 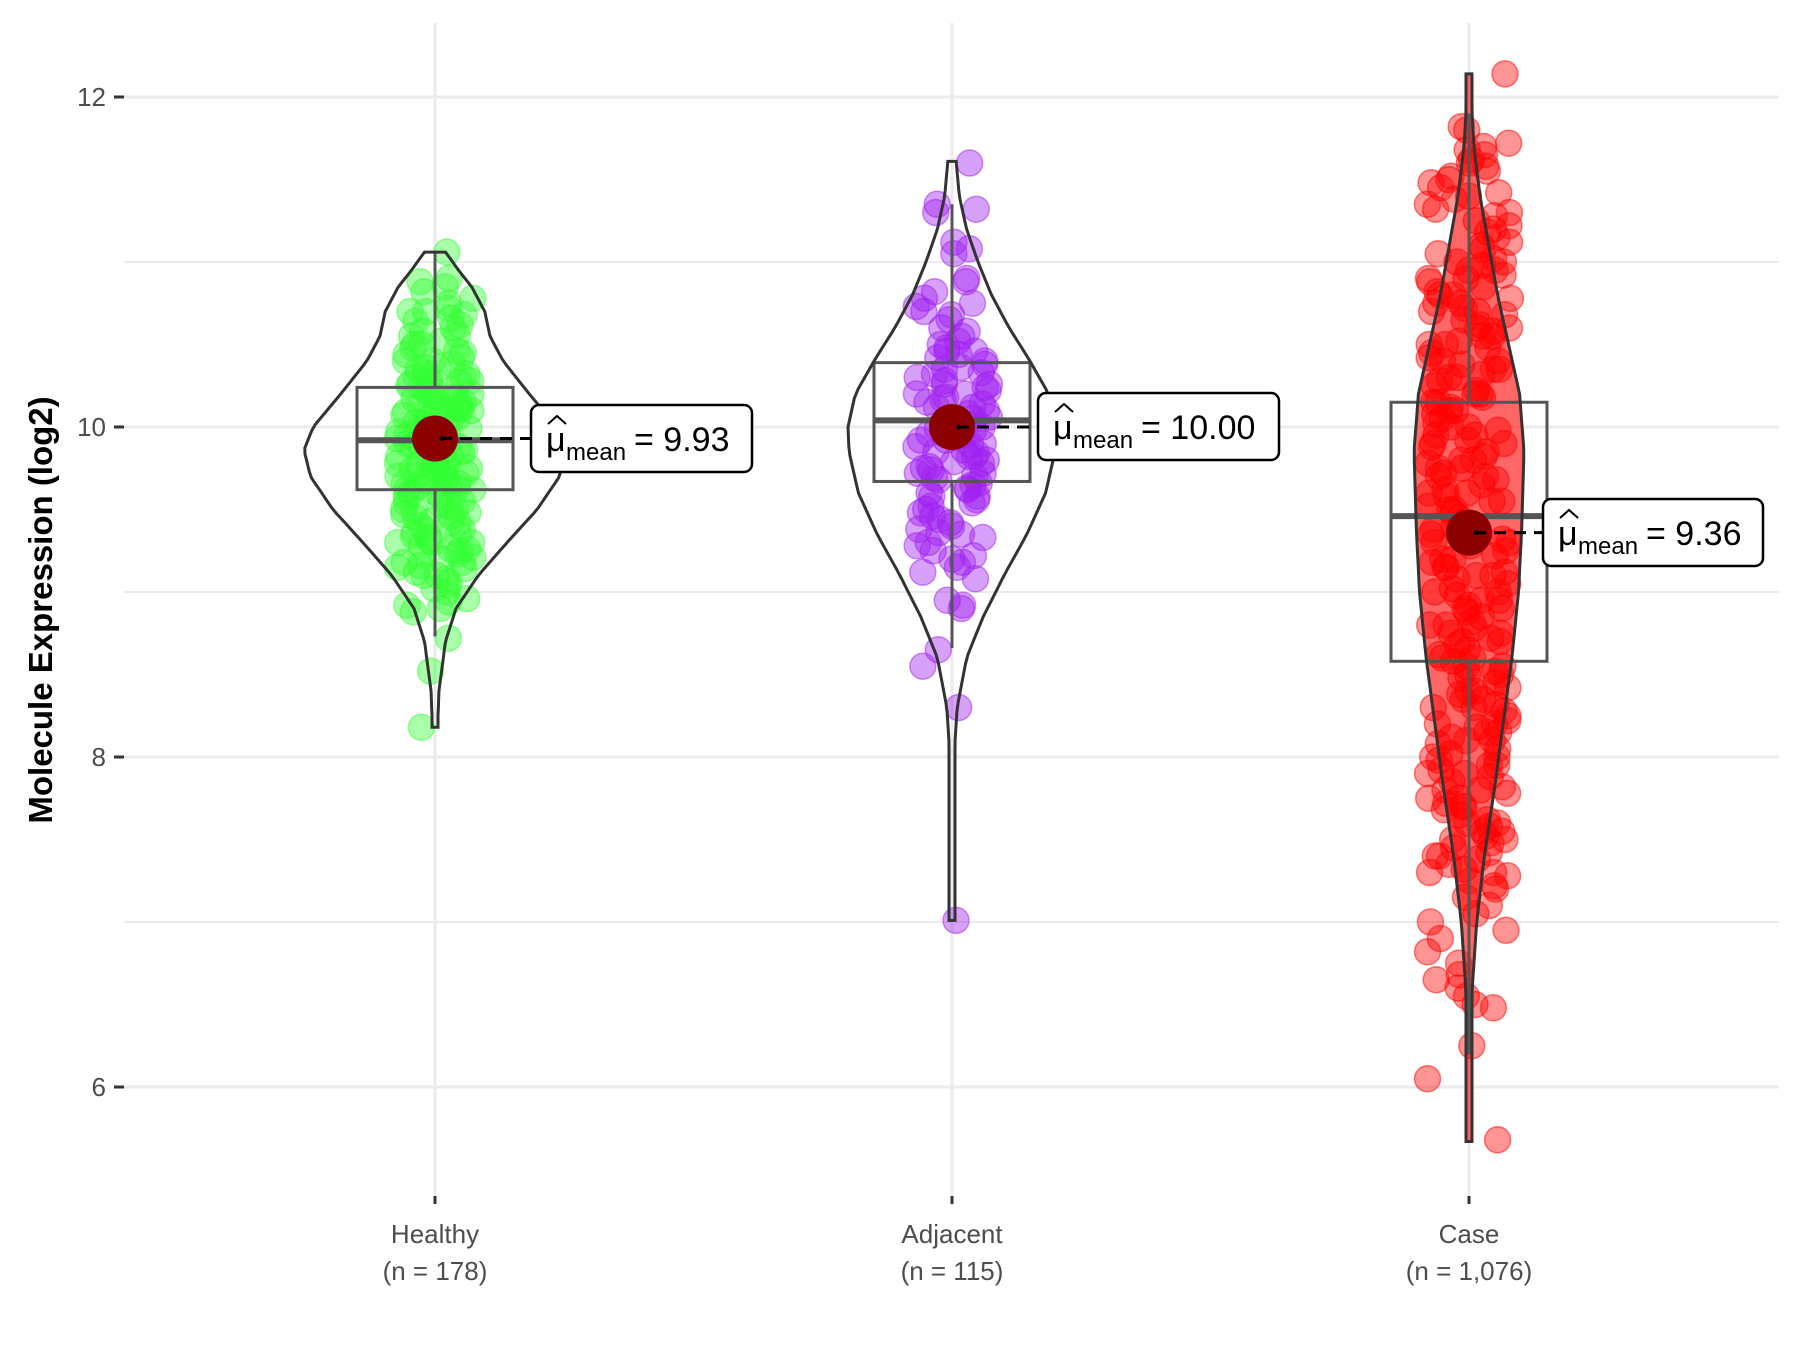 What do you see at coordinates (1469, 1234) in the screenshot?
I see `x-tick-label-case: Case` at bounding box center [1469, 1234].